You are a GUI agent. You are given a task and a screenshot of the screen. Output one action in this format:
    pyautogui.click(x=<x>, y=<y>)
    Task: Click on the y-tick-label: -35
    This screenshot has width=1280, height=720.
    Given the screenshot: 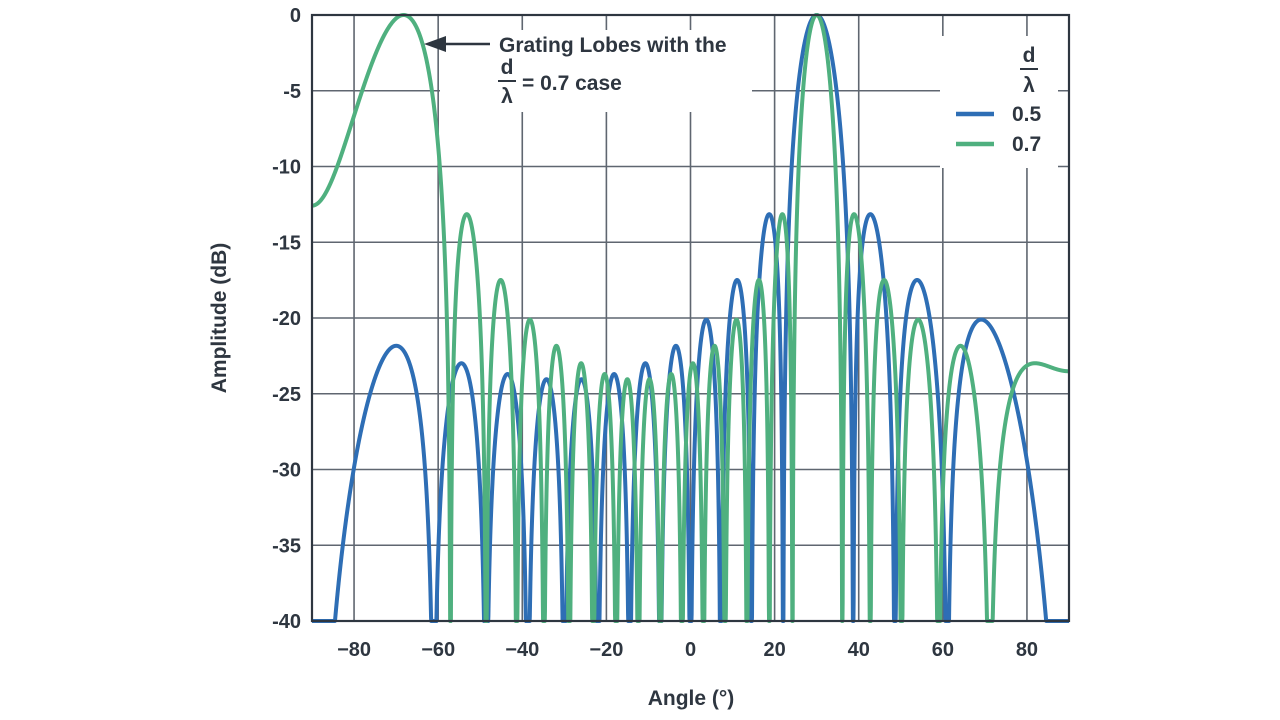 What is the action you would take?
    pyautogui.click(x=286, y=546)
    